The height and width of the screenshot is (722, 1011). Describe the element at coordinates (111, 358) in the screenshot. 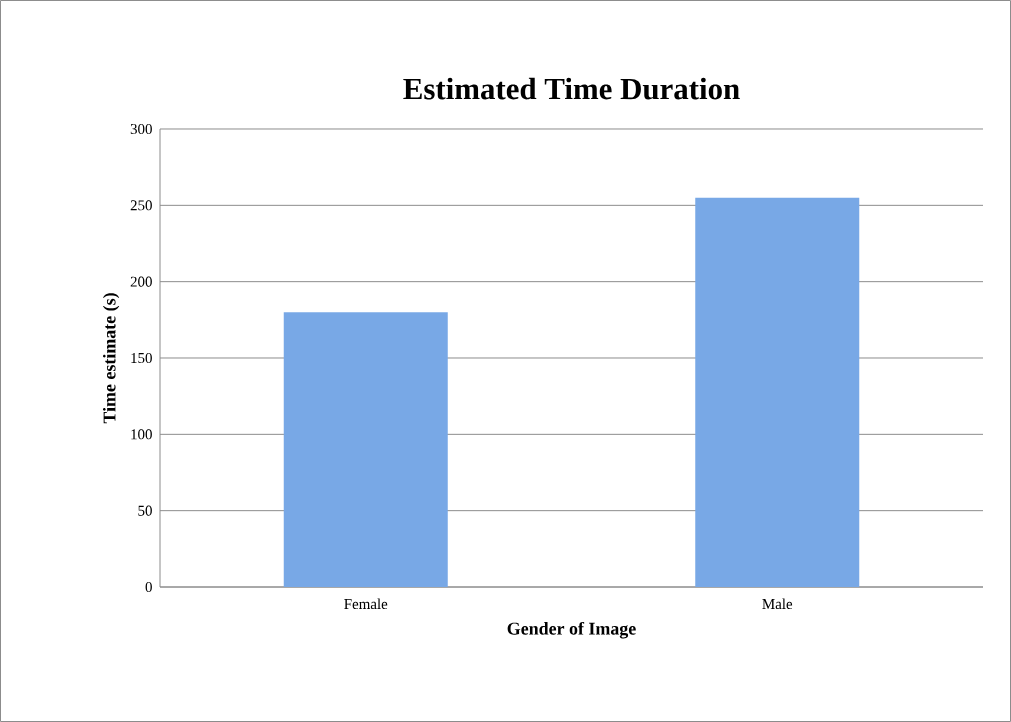

I see `y-axis-title: Time estimate (s)` at that location.